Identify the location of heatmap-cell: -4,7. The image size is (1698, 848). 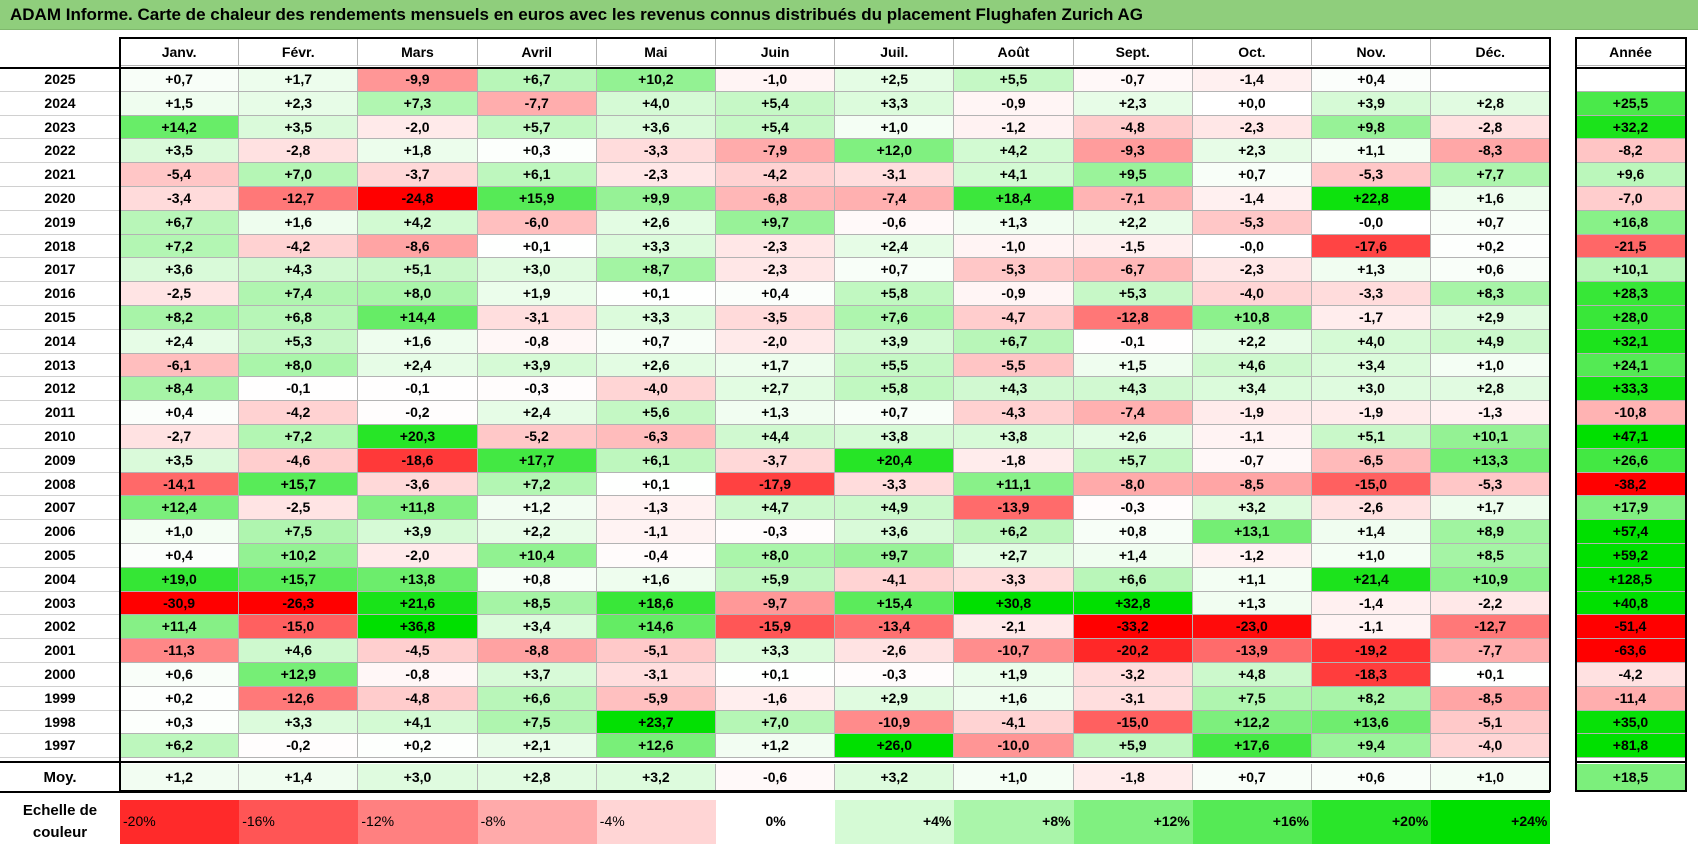
(1014, 318).